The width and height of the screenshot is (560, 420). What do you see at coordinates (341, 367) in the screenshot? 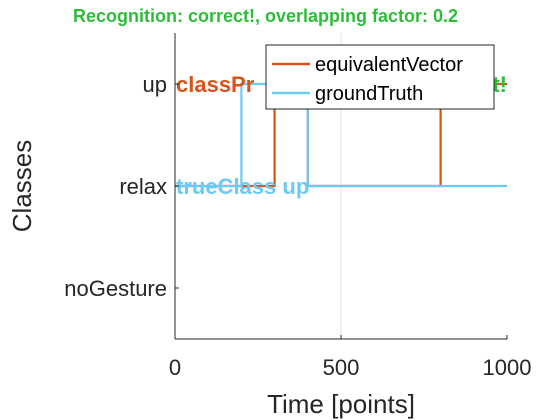
I see `x-tick-label: 500` at bounding box center [341, 367].